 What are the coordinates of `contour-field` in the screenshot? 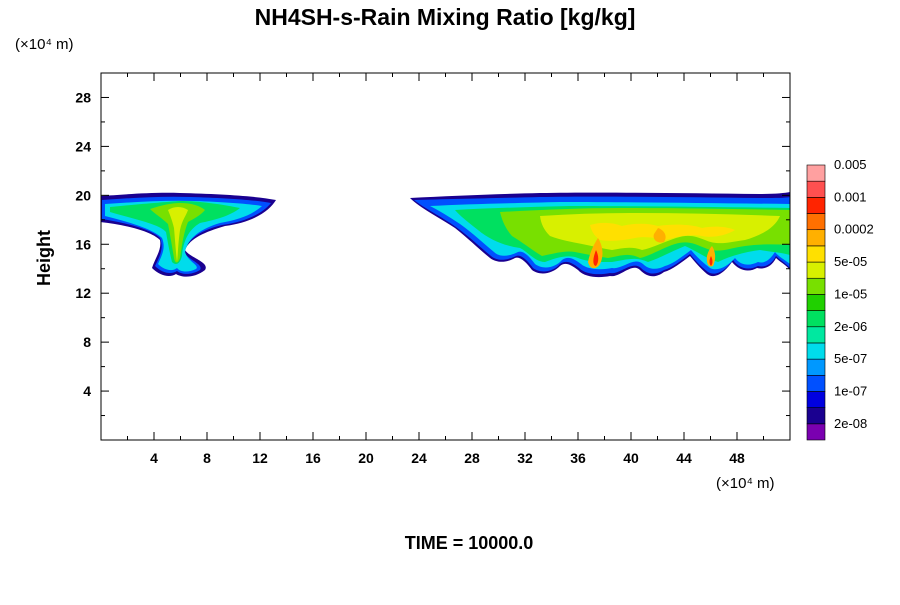 It's located at (445, 235).